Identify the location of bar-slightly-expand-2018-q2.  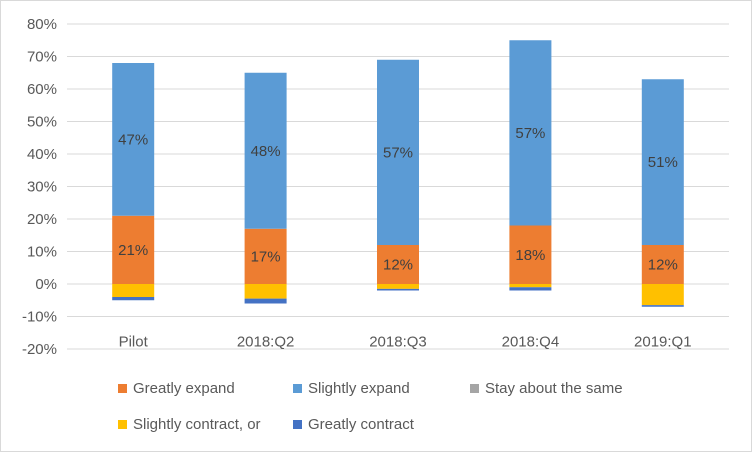
(265, 150).